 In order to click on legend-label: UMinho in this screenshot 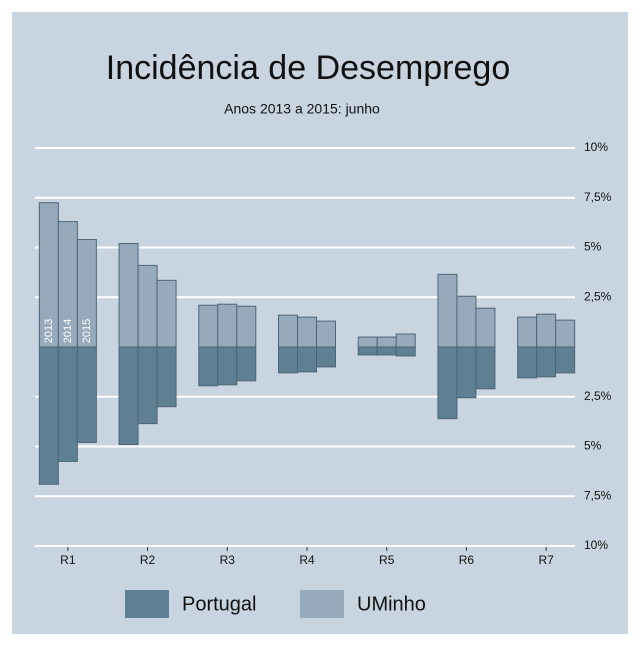, I will do `click(391, 604)`.